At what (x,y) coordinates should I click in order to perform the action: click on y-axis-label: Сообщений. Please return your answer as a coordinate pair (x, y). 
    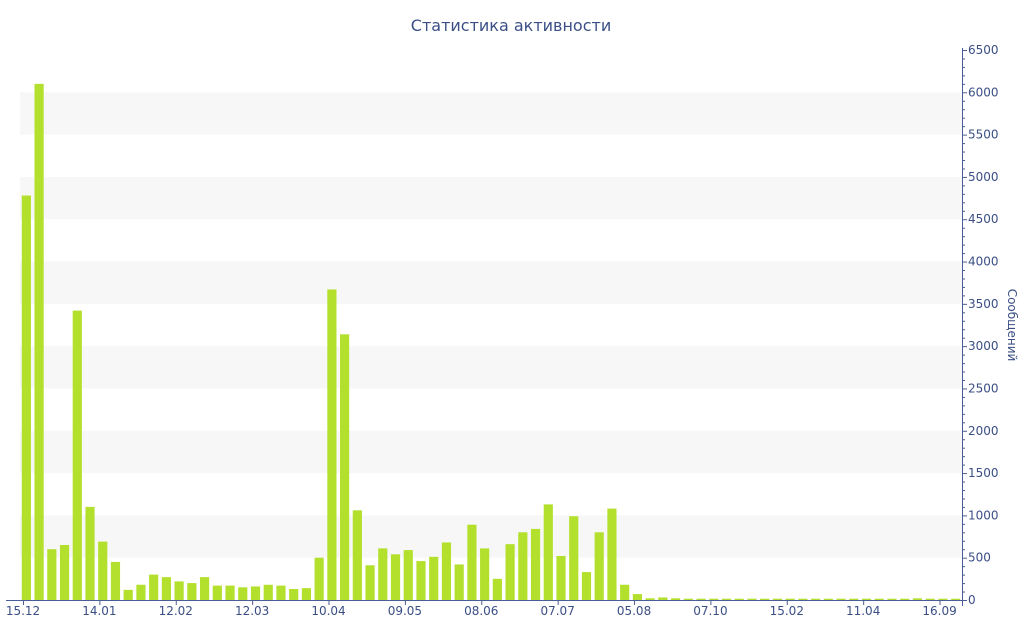
    Looking at the image, I should click on (1012, 325).